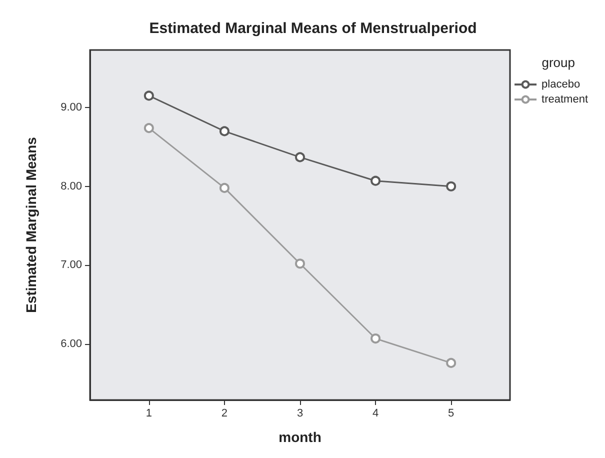 This screenshot has width=605, height=458. I want to click on x-tick-label: 3, so click(300, 414).